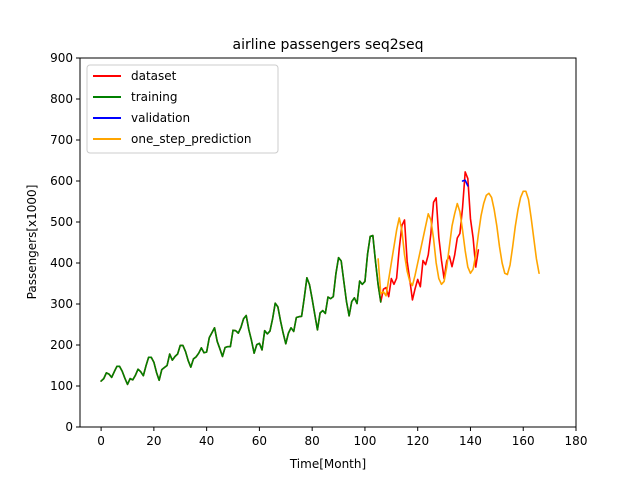 This screenshot has height=480, width=640. Describe the element at coordinates (154, 97) in the screenshot. I see `legend-label-training: training` at that location.